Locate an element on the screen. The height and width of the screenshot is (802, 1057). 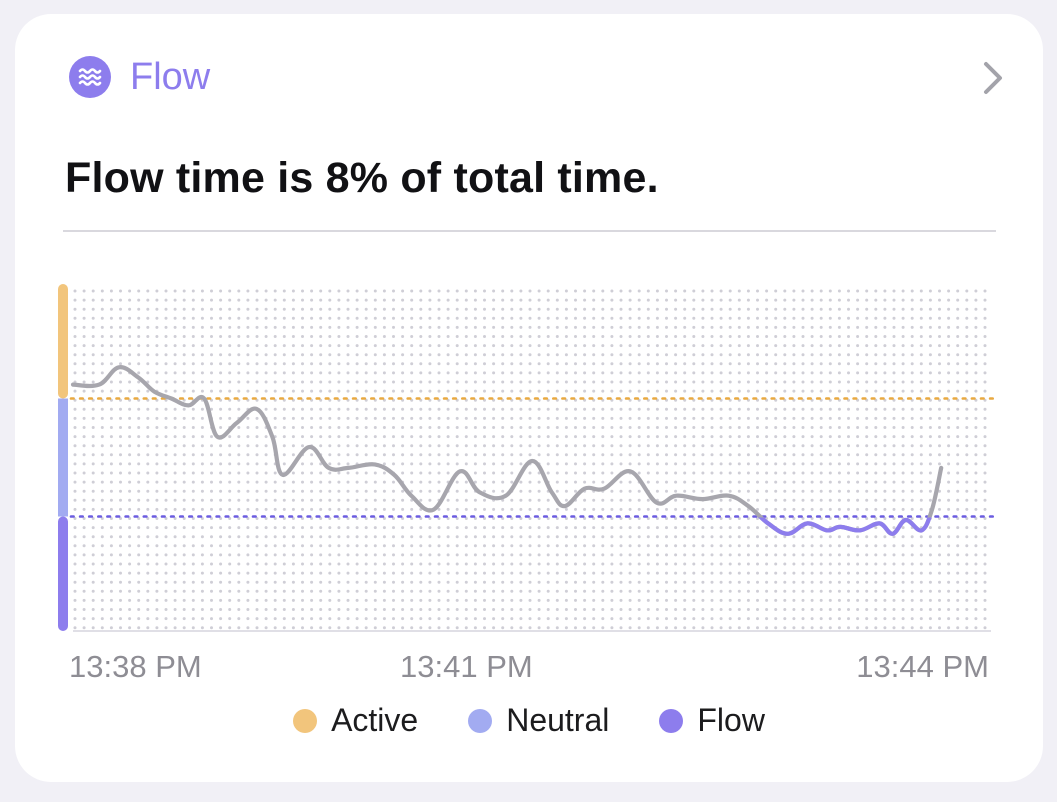
flow-summary-headline: Flow time is 8% of total time. is located at coordinates (362, 178).